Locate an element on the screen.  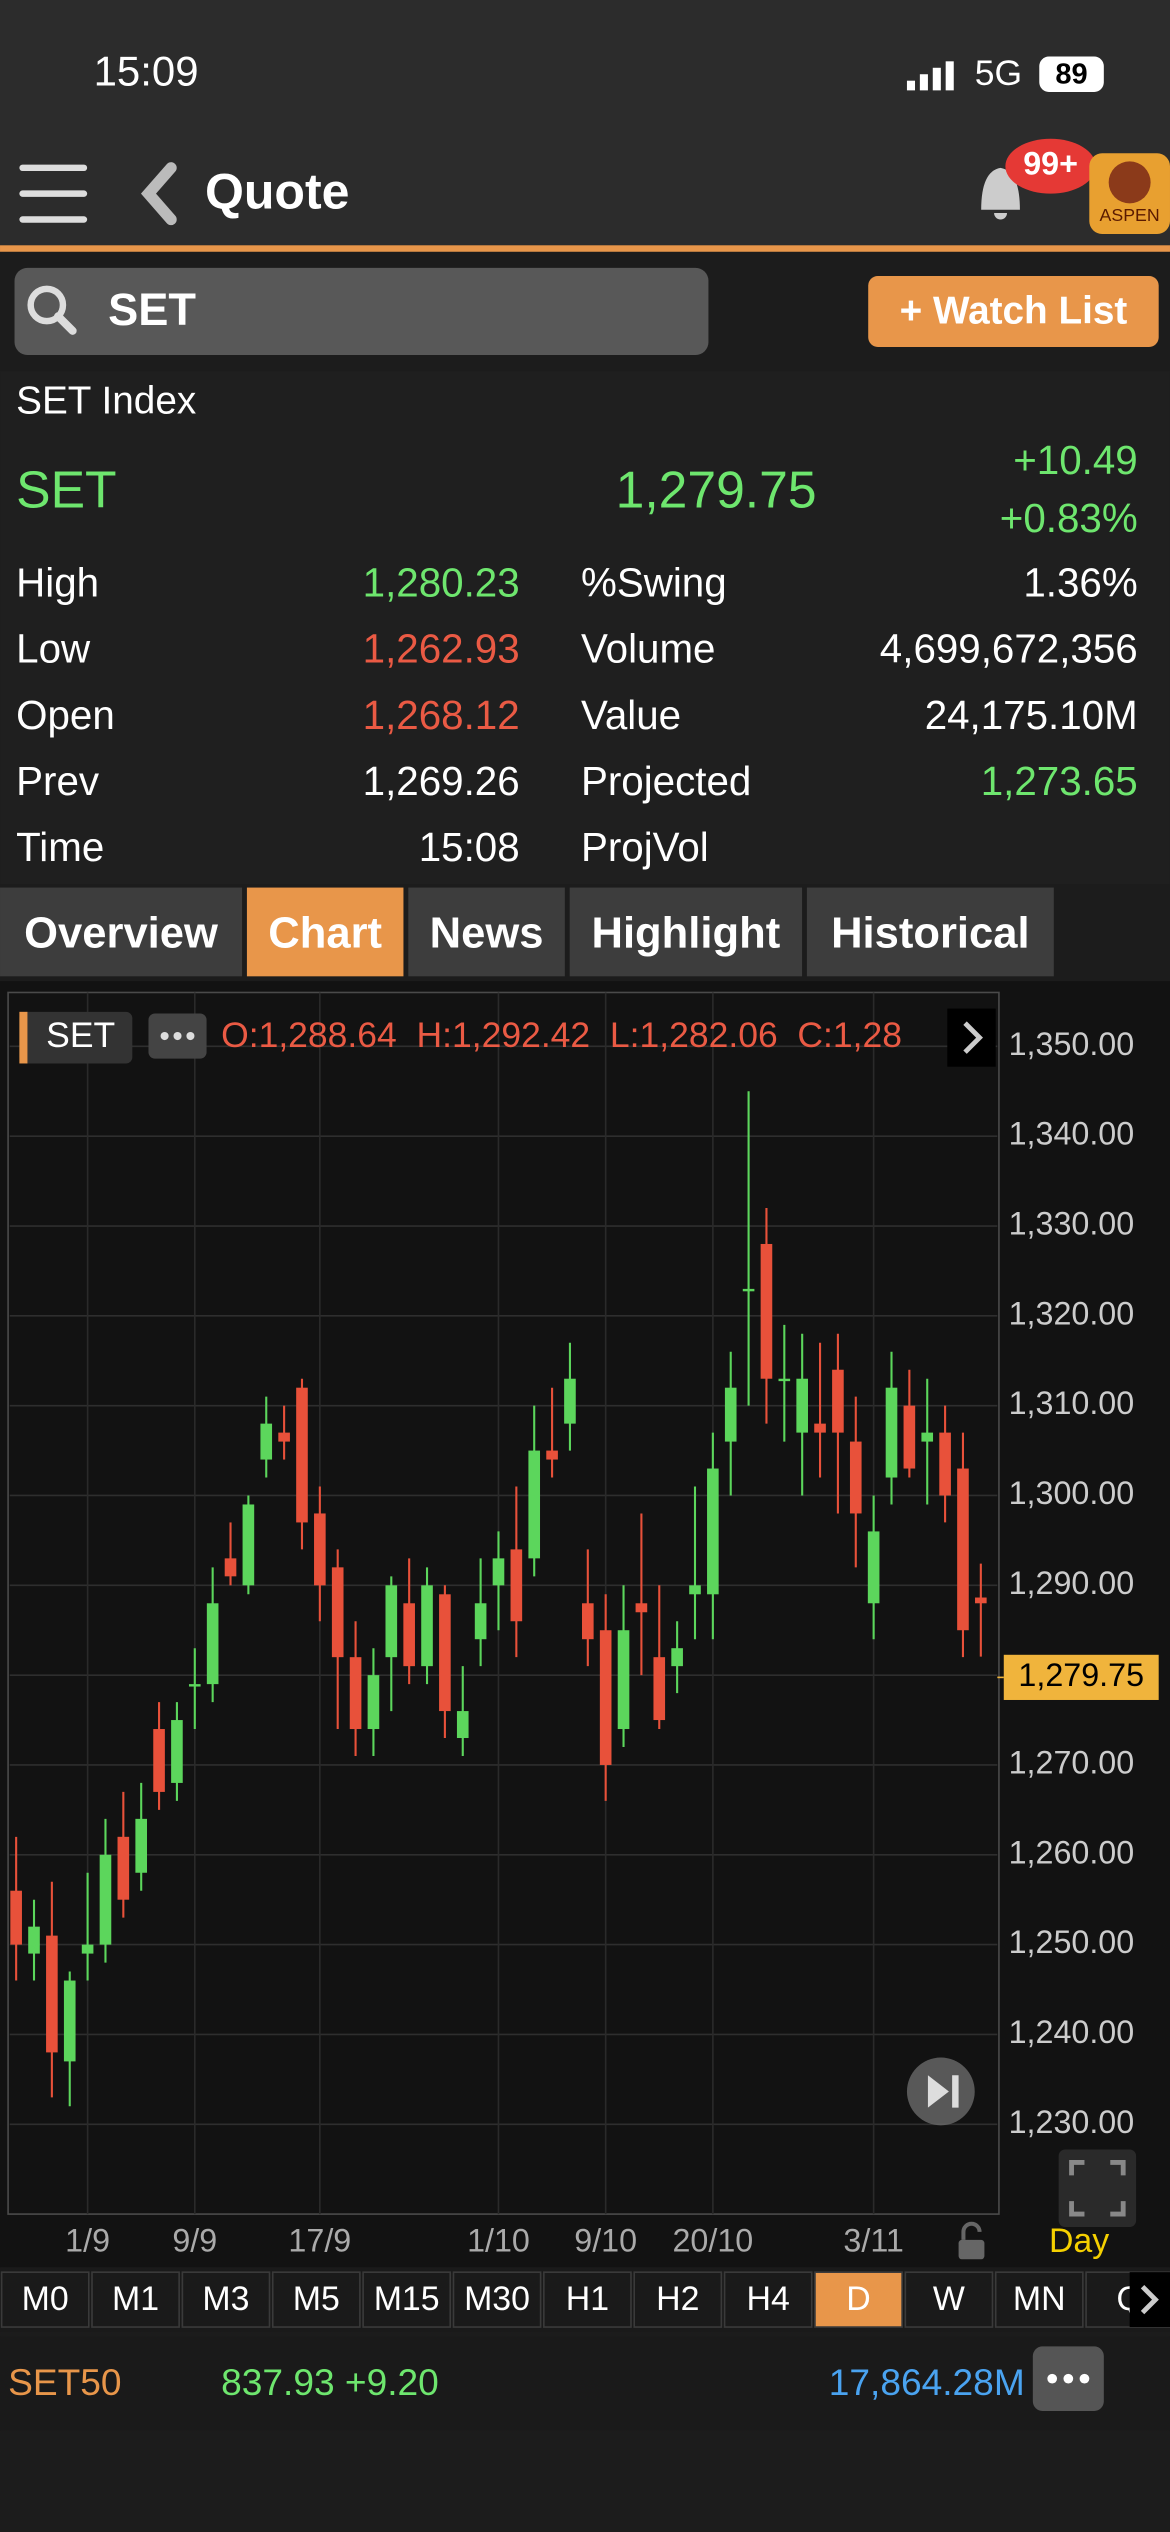
legend-scroll is located at coordinates (971, 1037).